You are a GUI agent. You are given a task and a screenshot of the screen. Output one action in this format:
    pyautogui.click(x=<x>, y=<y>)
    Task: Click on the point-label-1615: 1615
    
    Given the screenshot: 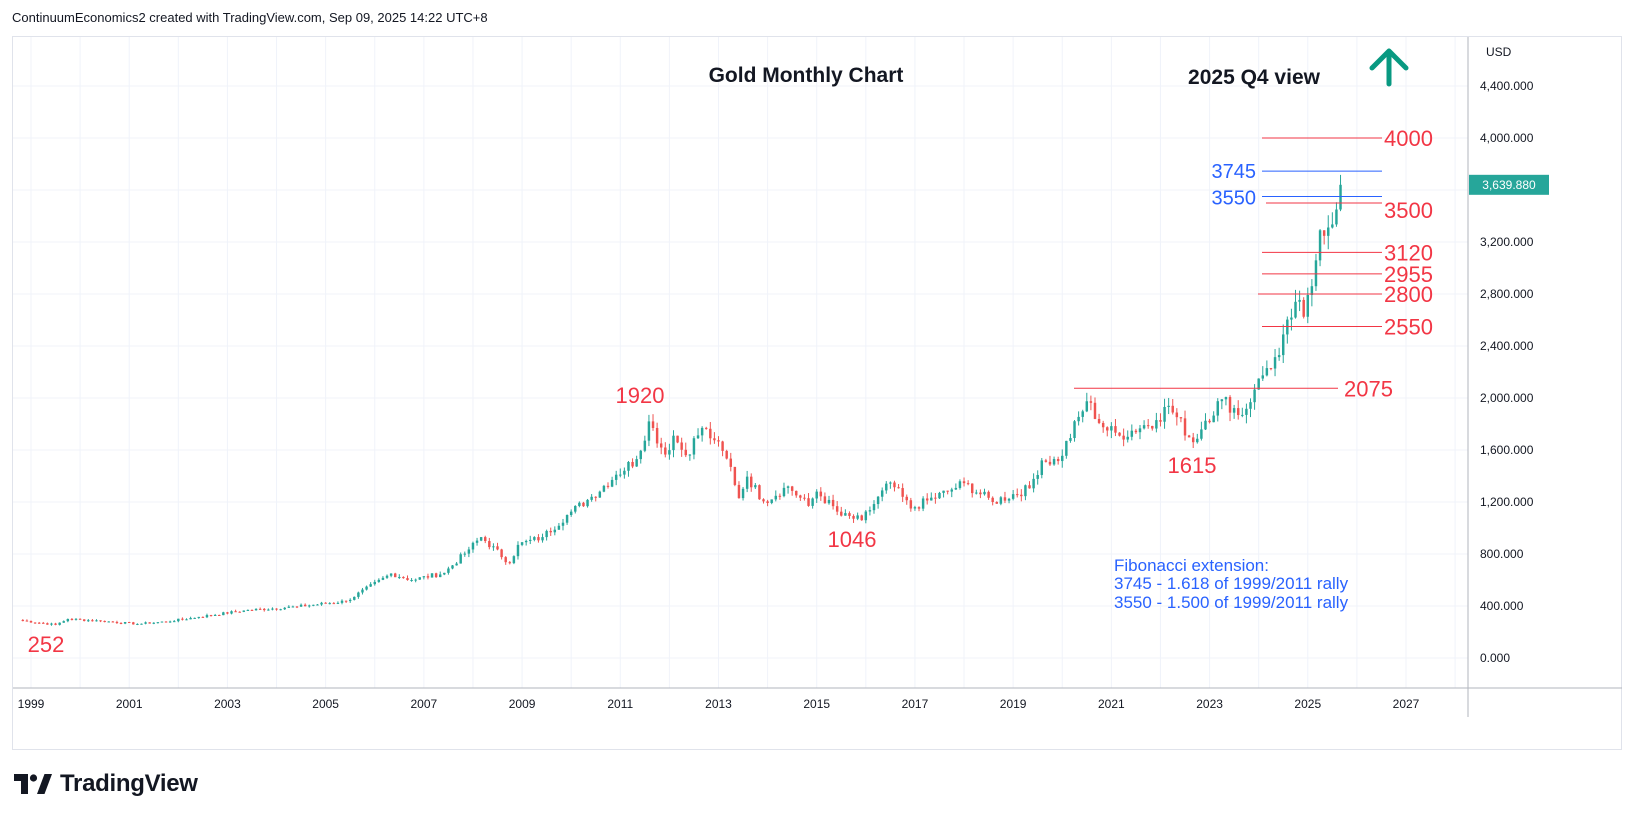 What is the action you would take?
    pyautogui.click(x=1192, y=465)
    